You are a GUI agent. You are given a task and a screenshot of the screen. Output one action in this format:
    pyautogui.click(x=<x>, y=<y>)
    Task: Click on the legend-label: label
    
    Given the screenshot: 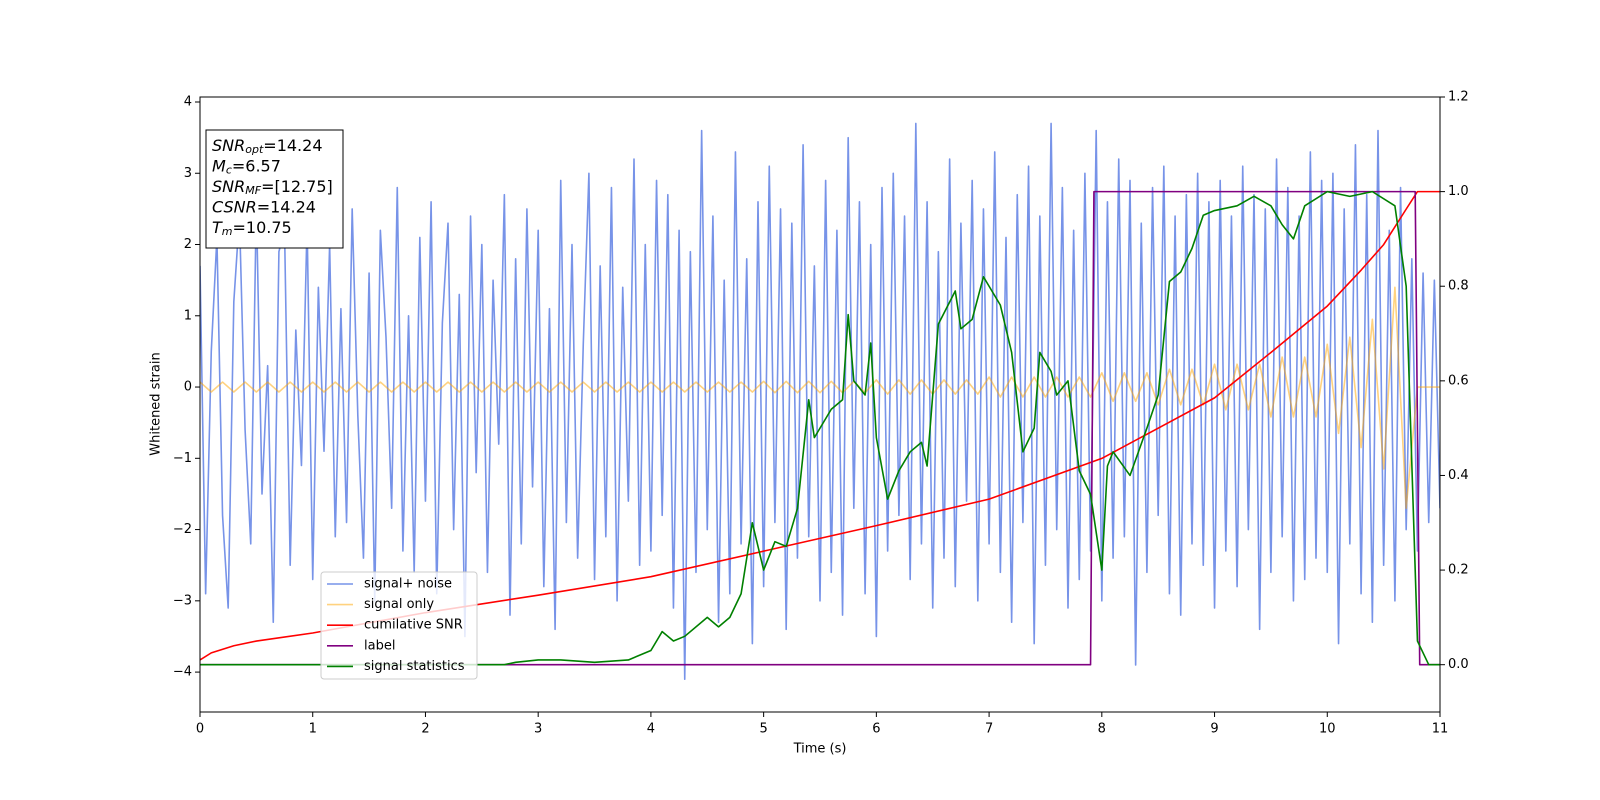 What is the action you would take?
    pyautogui.click(x=379, y=645)
    